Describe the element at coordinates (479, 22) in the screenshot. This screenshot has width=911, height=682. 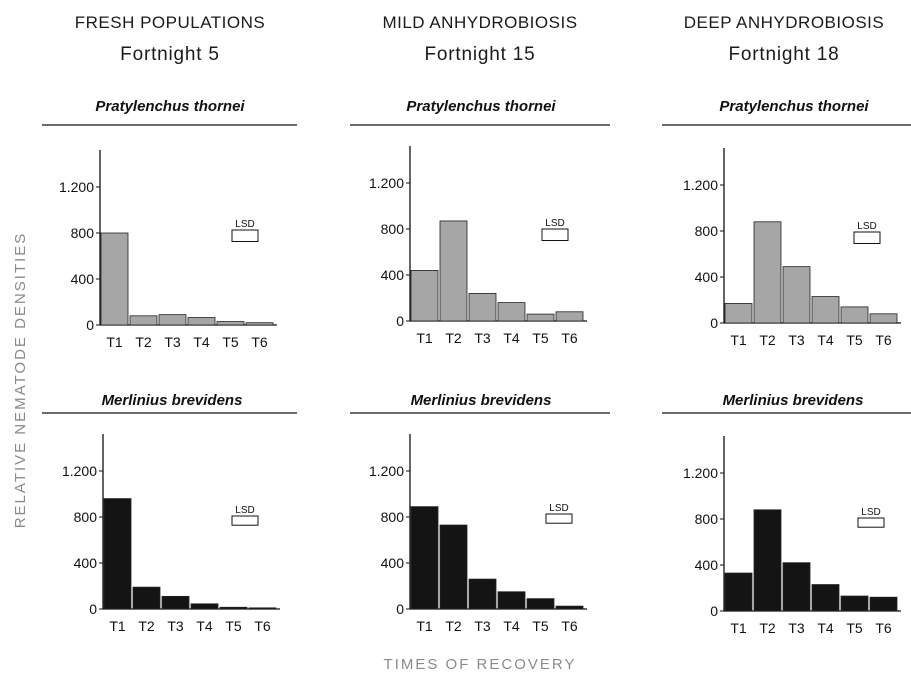
I see `column-title-mild: MILD ANHYDROBIOSIS` at that location.